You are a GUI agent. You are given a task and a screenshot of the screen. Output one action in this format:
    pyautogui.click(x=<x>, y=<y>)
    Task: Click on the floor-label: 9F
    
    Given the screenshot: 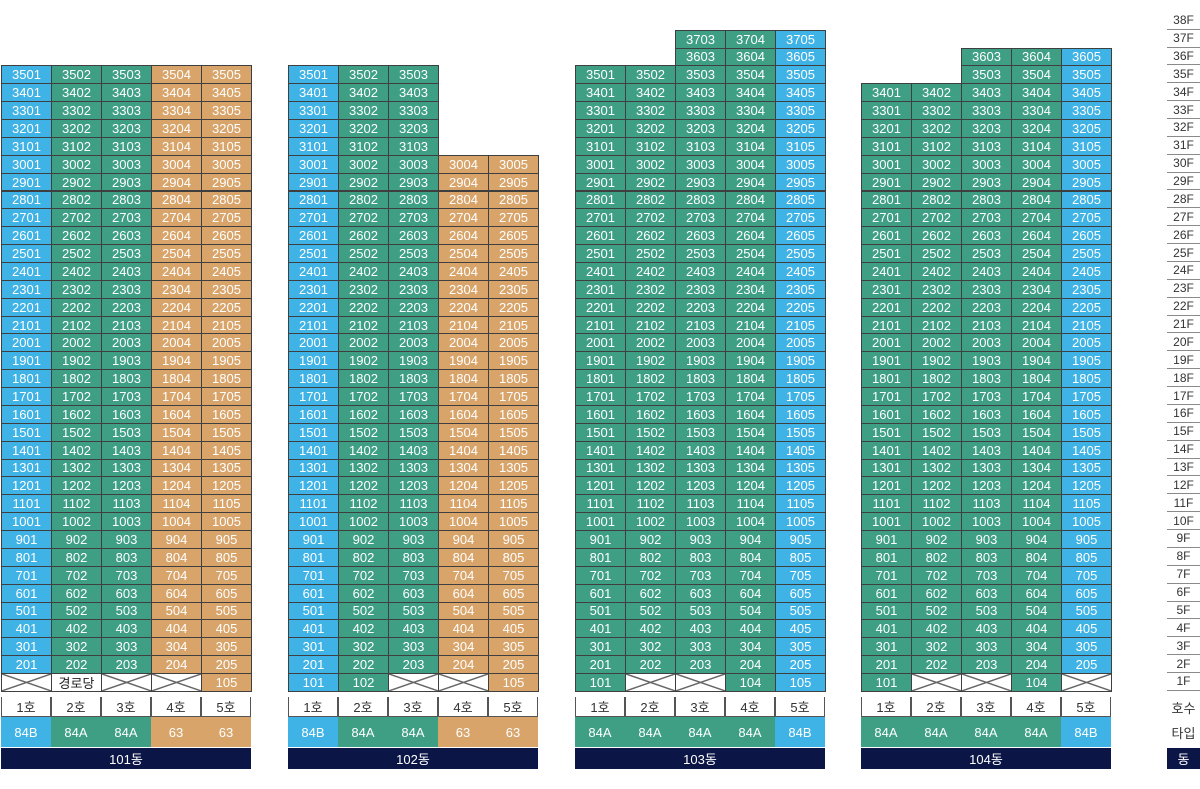 What is the action you would take?
    pyautogui.click(x=1183, y=539)
    